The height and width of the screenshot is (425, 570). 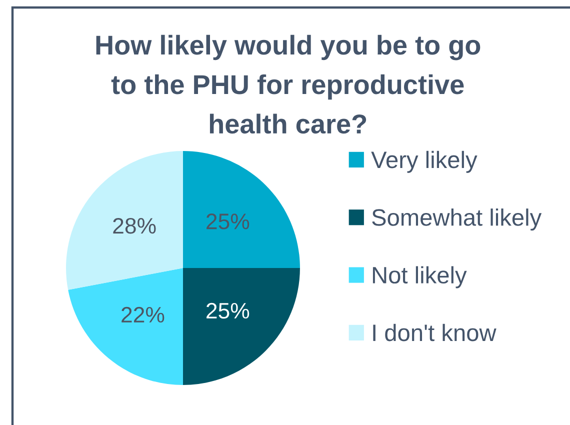 I want to click on data-label: 28%, so click(x=134, y=226).